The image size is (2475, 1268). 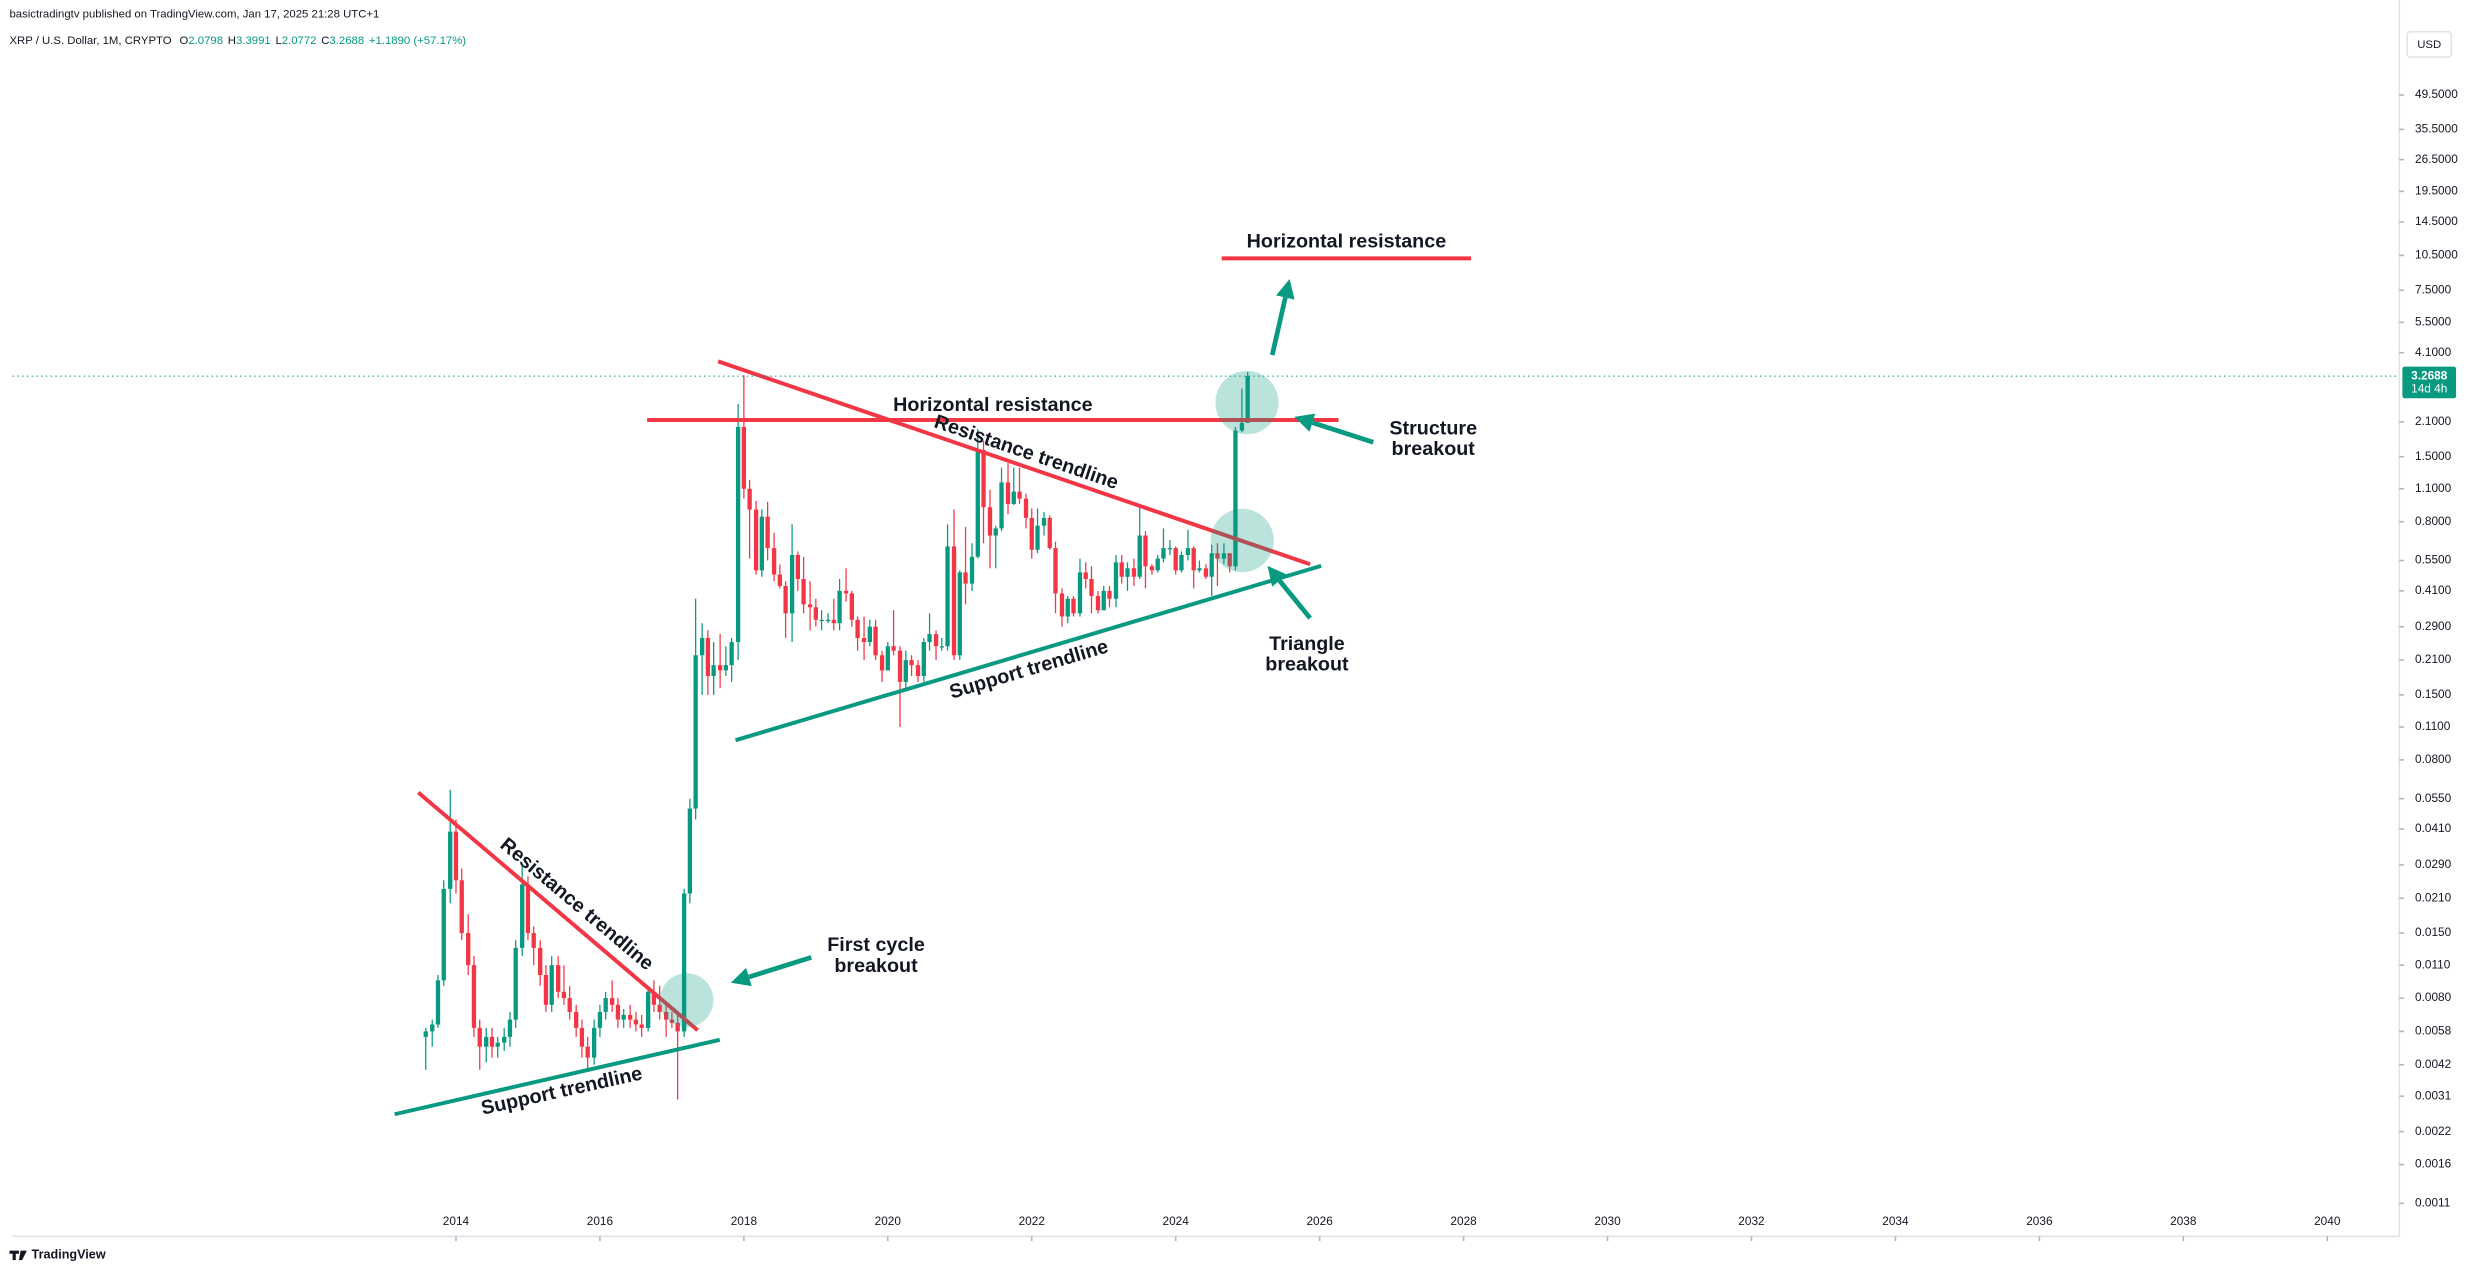 What do you see at coordinates (1347, 242) in the screenshot?
I see `annotation-line: Horizontal resistance` at bounding box center [1347, 242].